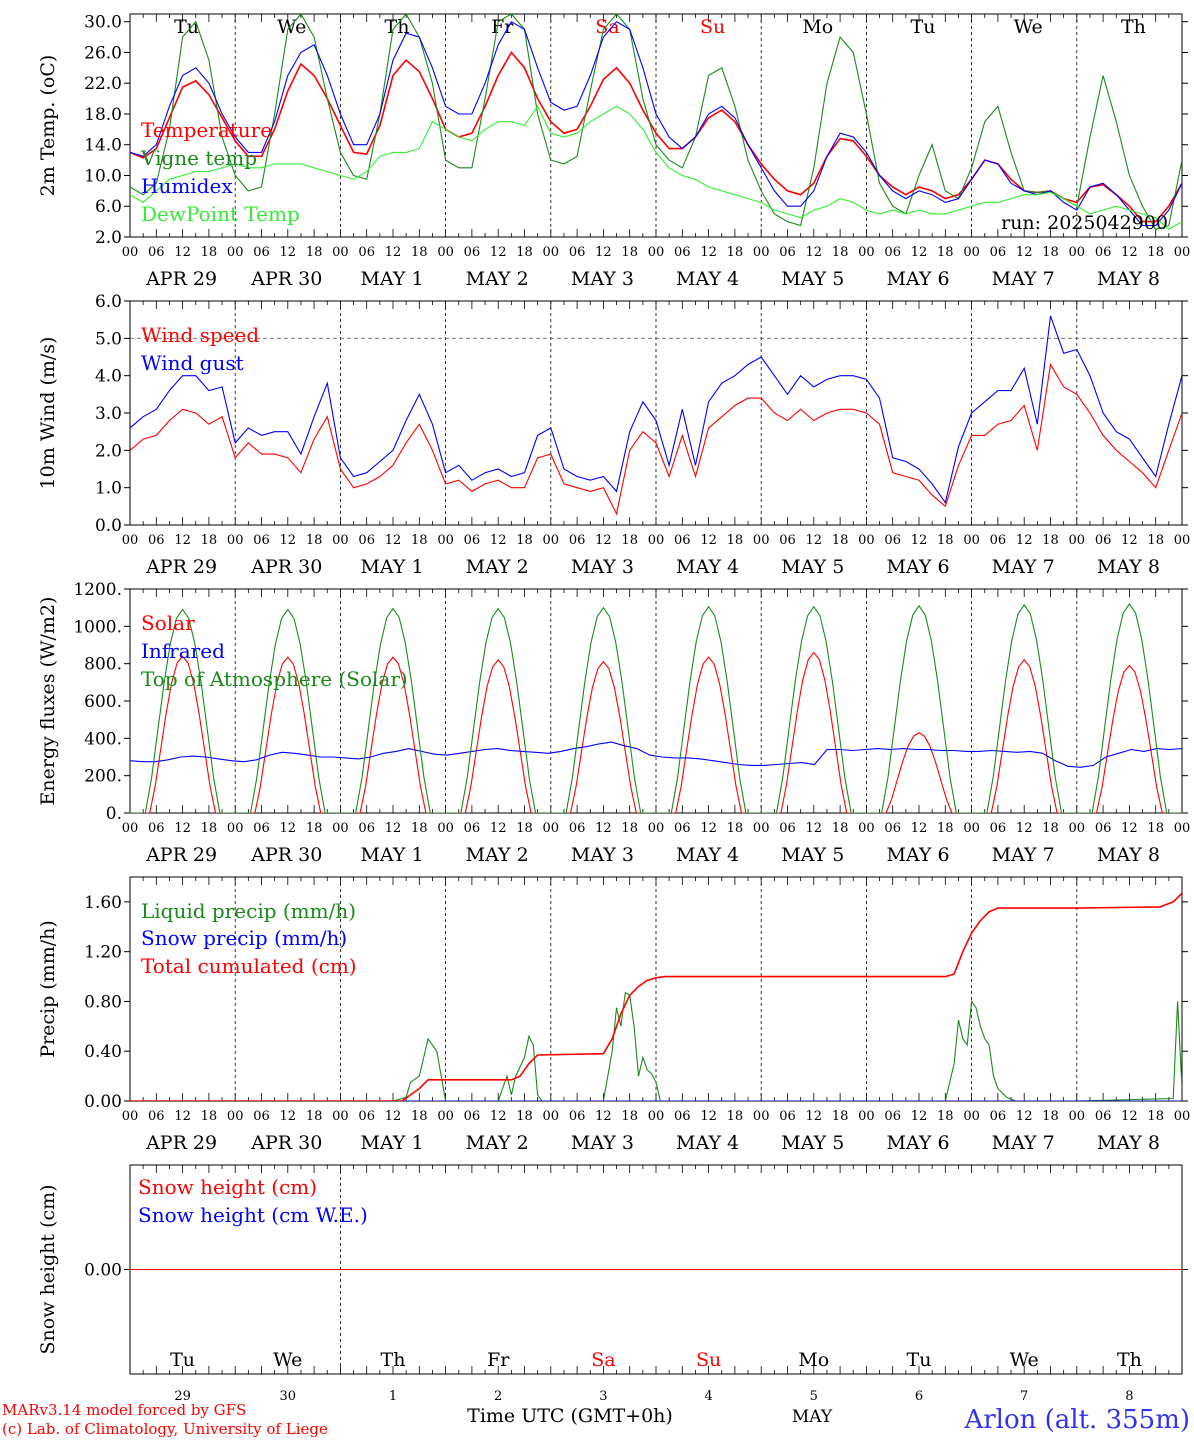 The height and width of the screenshot is (1440, 1194). Describe the element at coordinates (108, 489) in the screenshot. I see `y-tick-label: 1.0` at that location.